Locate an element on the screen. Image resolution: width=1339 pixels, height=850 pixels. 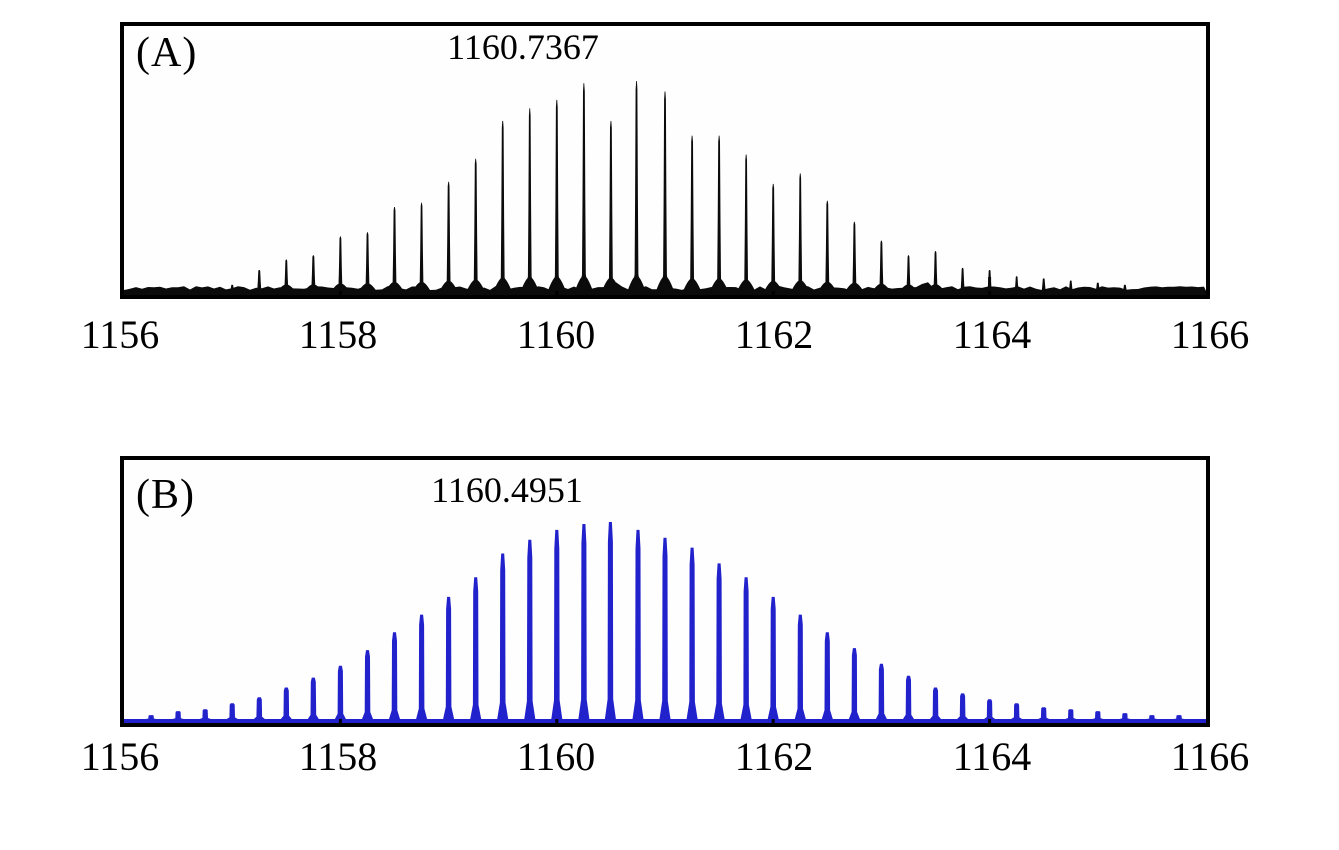
baseline-noise is located at coordinates (665, 287).